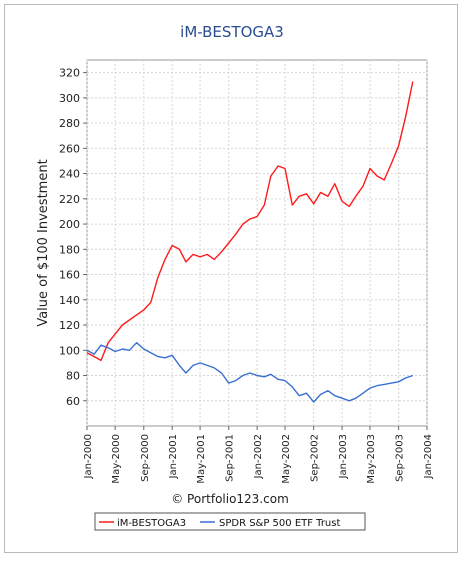 The image size is (465, 561). What do you see at coordinates (69, 98) in the screenshot?
I see `y-tick-label: 300` at bounding box center [69, 98].